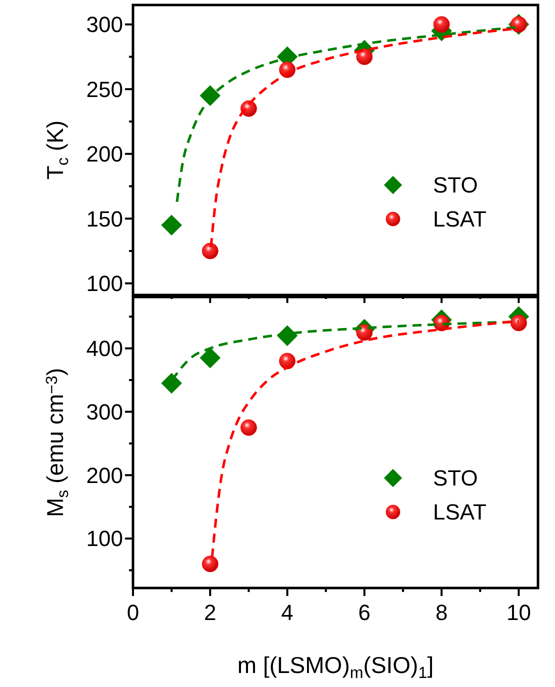 This screenshot has height=687, width=555. I want to click on y-tick-label: 150, so click(104, 219).